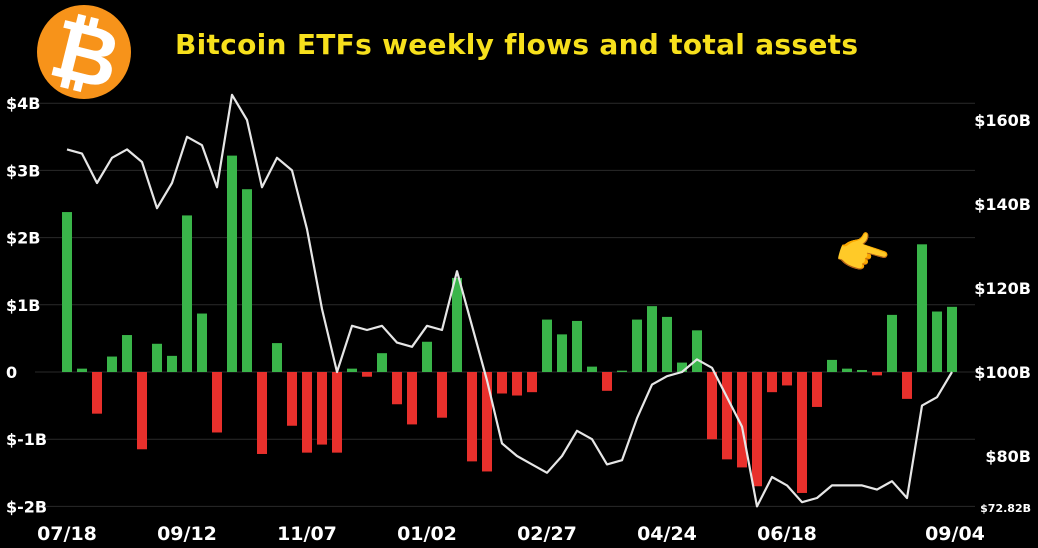 The image size is (1038, 548). I want to click on pointer-glyph: 👉, so click(863, 251).